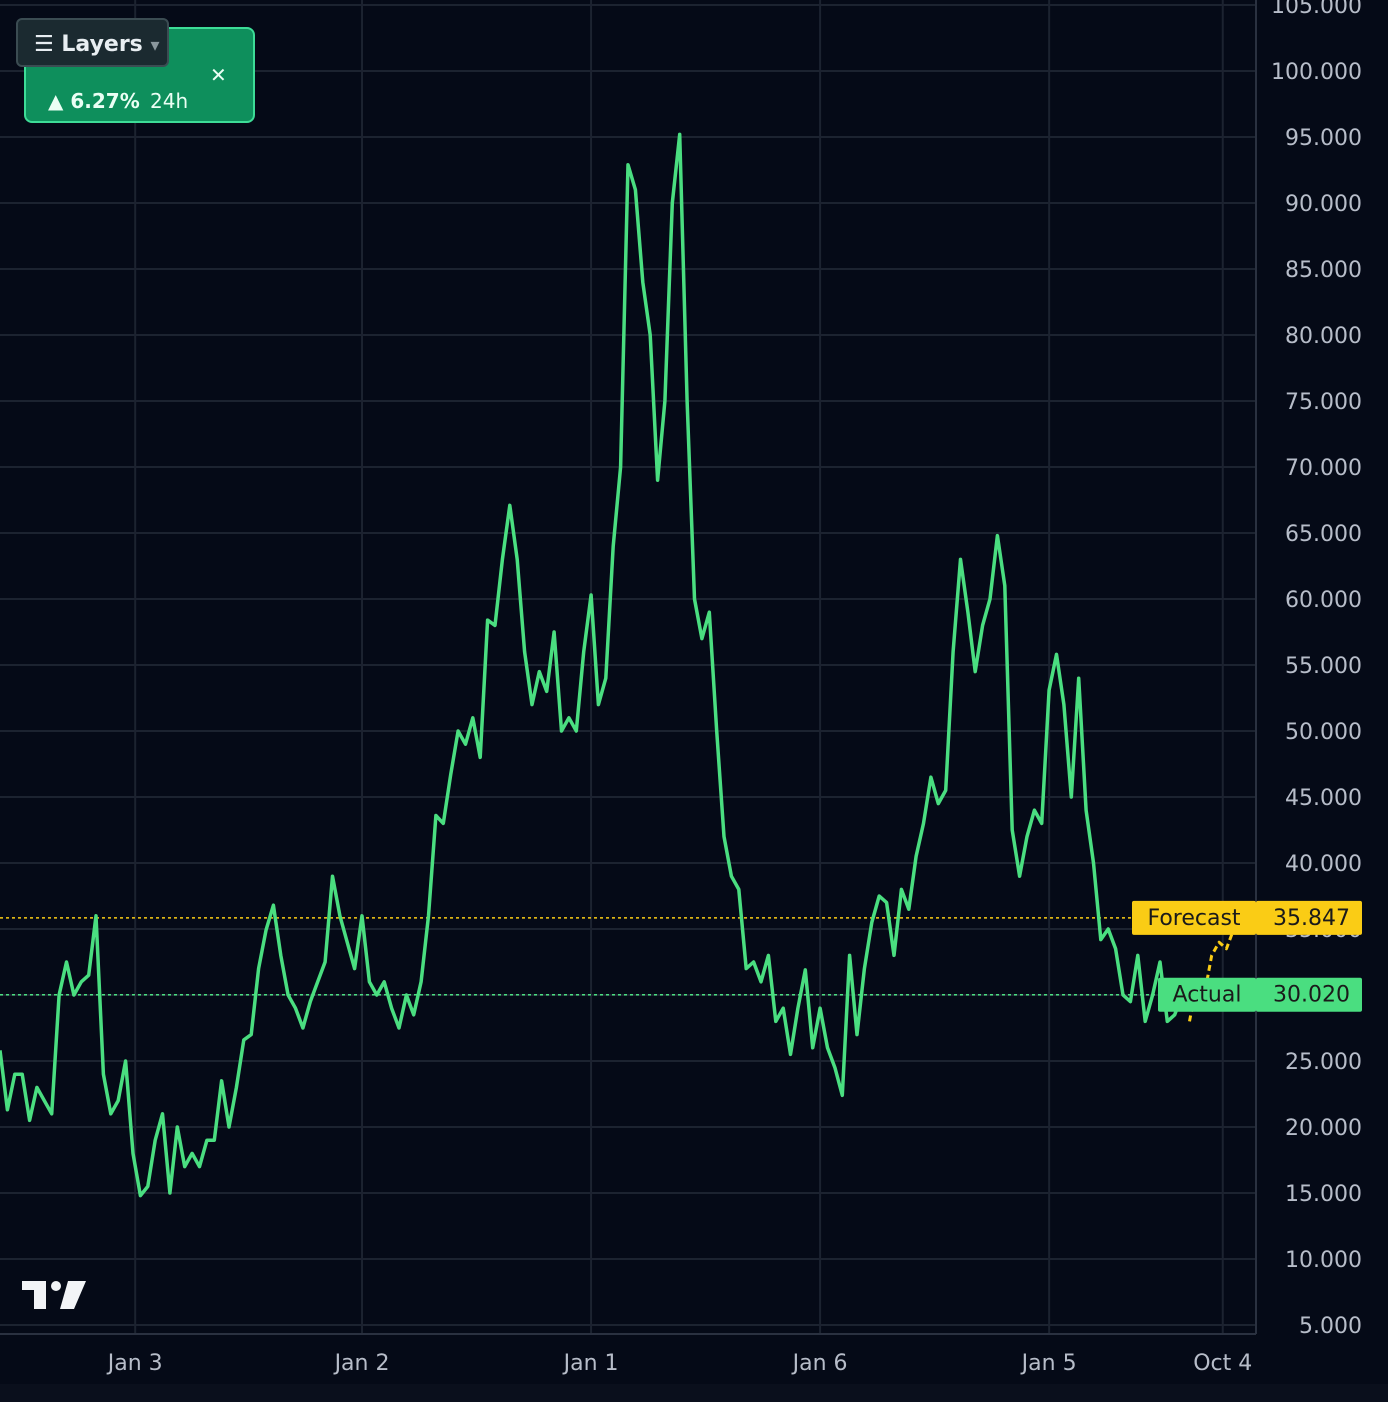 The image size is (1388, 1402). I want to click on price-tag-value: 35.847, so click(1311, 918).